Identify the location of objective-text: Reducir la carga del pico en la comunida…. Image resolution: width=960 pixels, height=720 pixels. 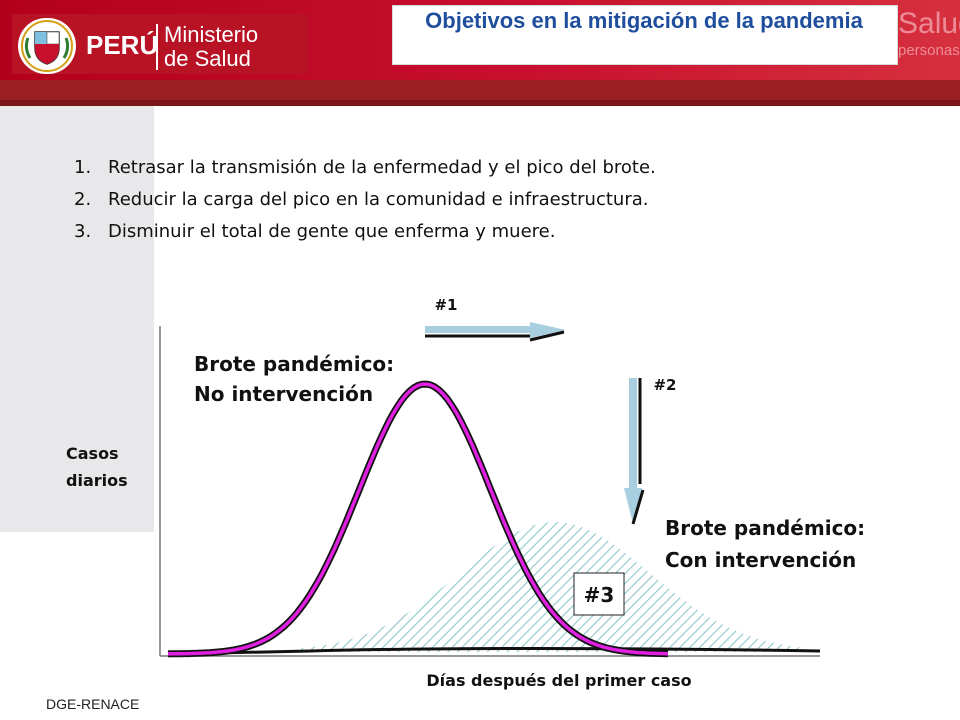
(378, 199).